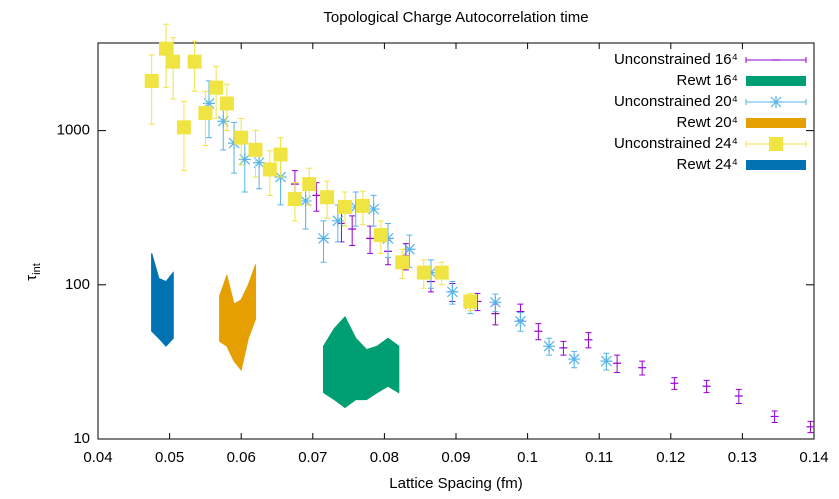 Image resolution: width=839 pixels, height=499 pixels. Describe the element at coordinates (455, 17) in the screenshot. I see `chart-title: Topological Charge Autocorrelation time` at that location.